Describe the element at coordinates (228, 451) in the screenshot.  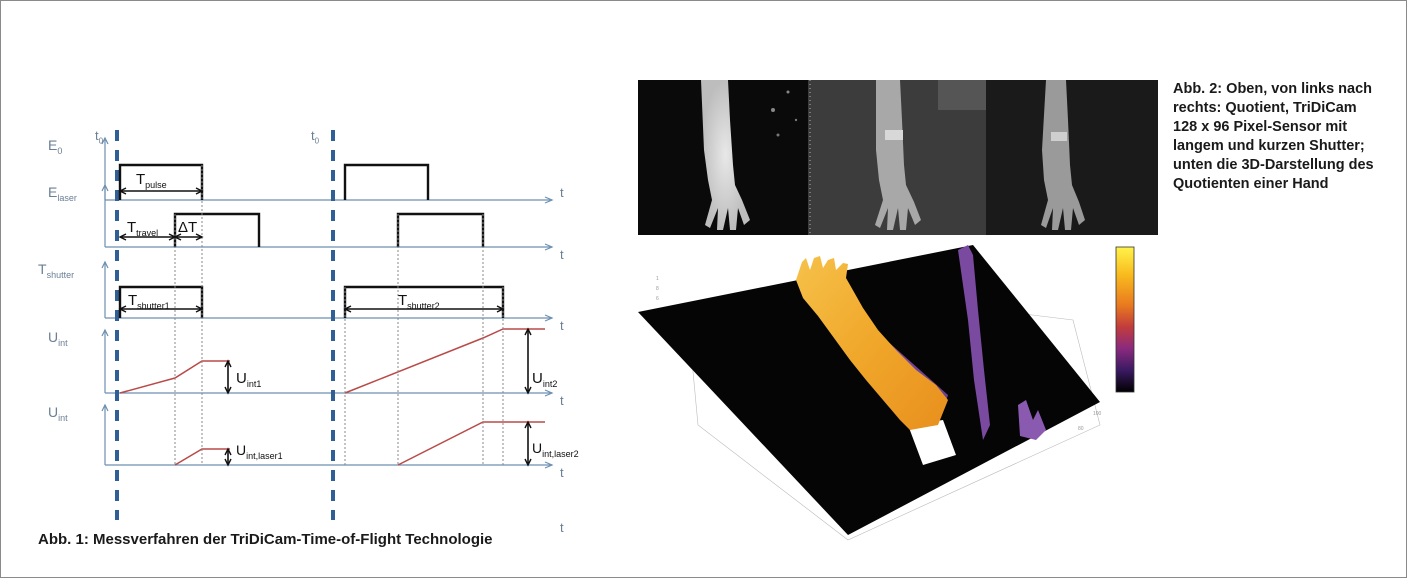
I see `arrow-u-laser1-head-top` at that location.